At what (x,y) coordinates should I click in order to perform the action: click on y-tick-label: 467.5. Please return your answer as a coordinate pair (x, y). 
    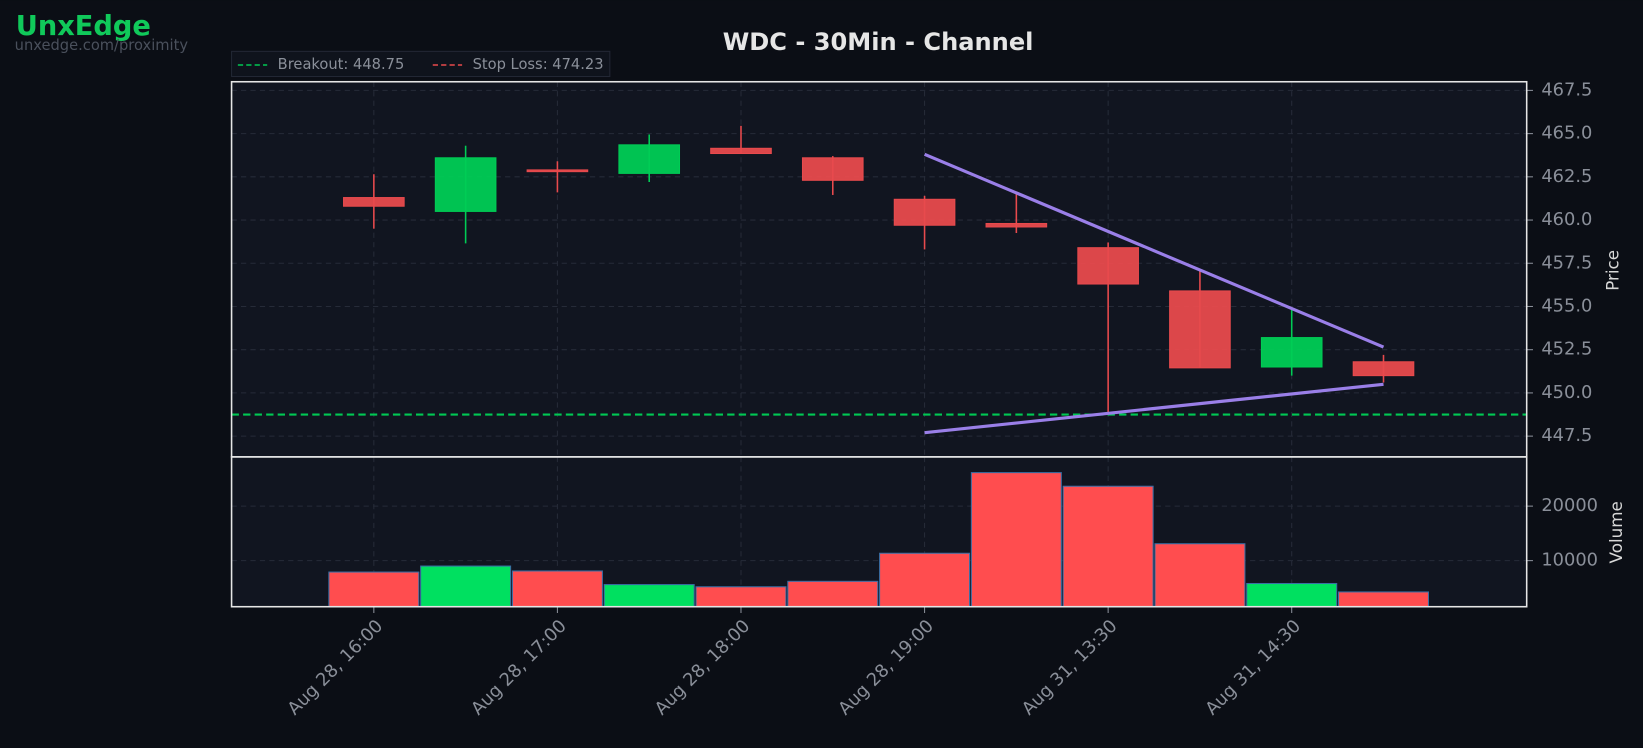
    Looking at the image, I should click on (1566, 89).